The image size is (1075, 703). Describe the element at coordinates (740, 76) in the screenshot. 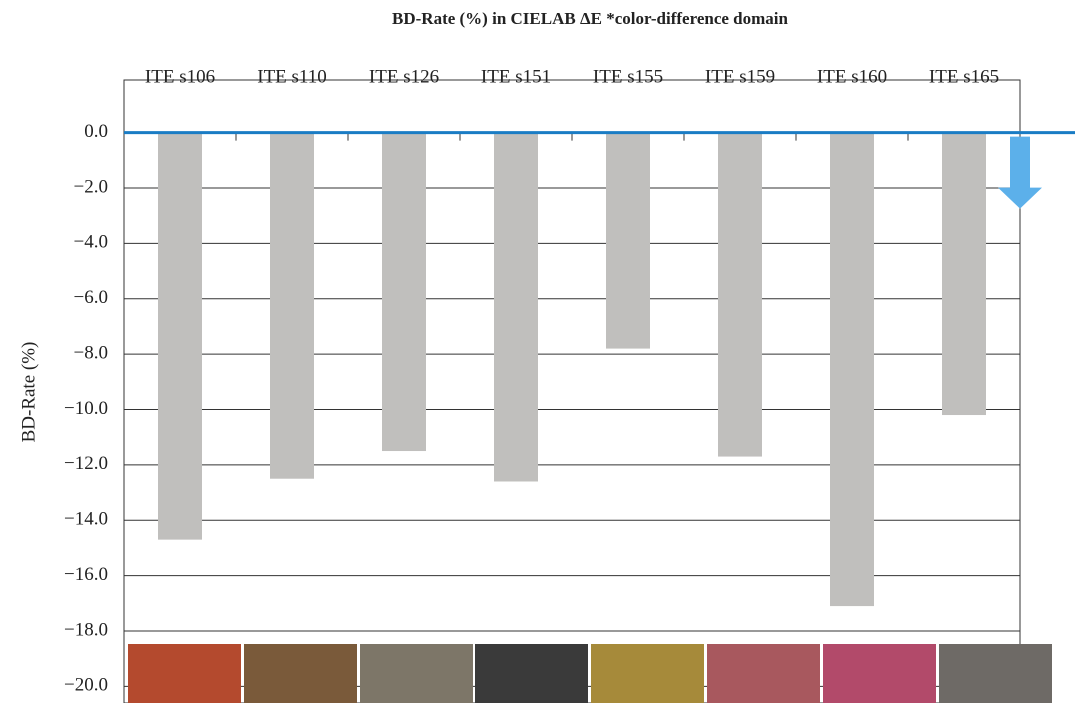

I see `x-tick-label: ITE s159` at that location.